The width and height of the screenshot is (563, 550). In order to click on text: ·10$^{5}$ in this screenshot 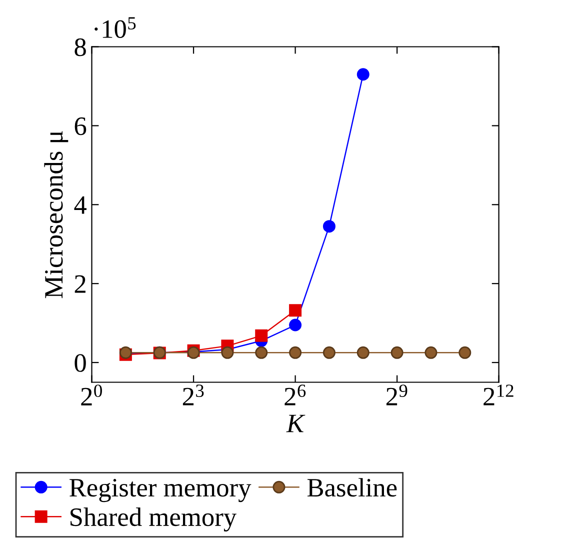, I will do `click(115, 27)`.